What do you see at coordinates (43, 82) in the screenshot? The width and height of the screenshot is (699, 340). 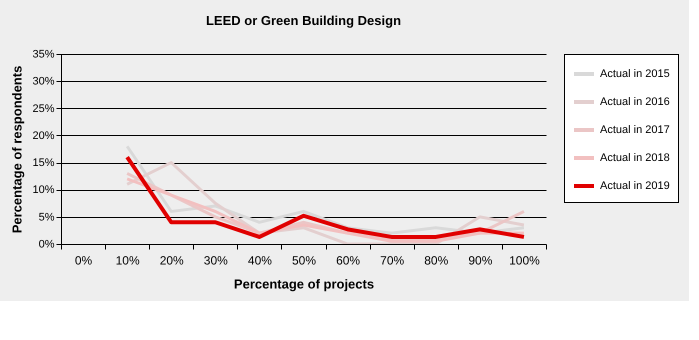 I see `y-tick-label: 30%` at bounding box center [43, 82].